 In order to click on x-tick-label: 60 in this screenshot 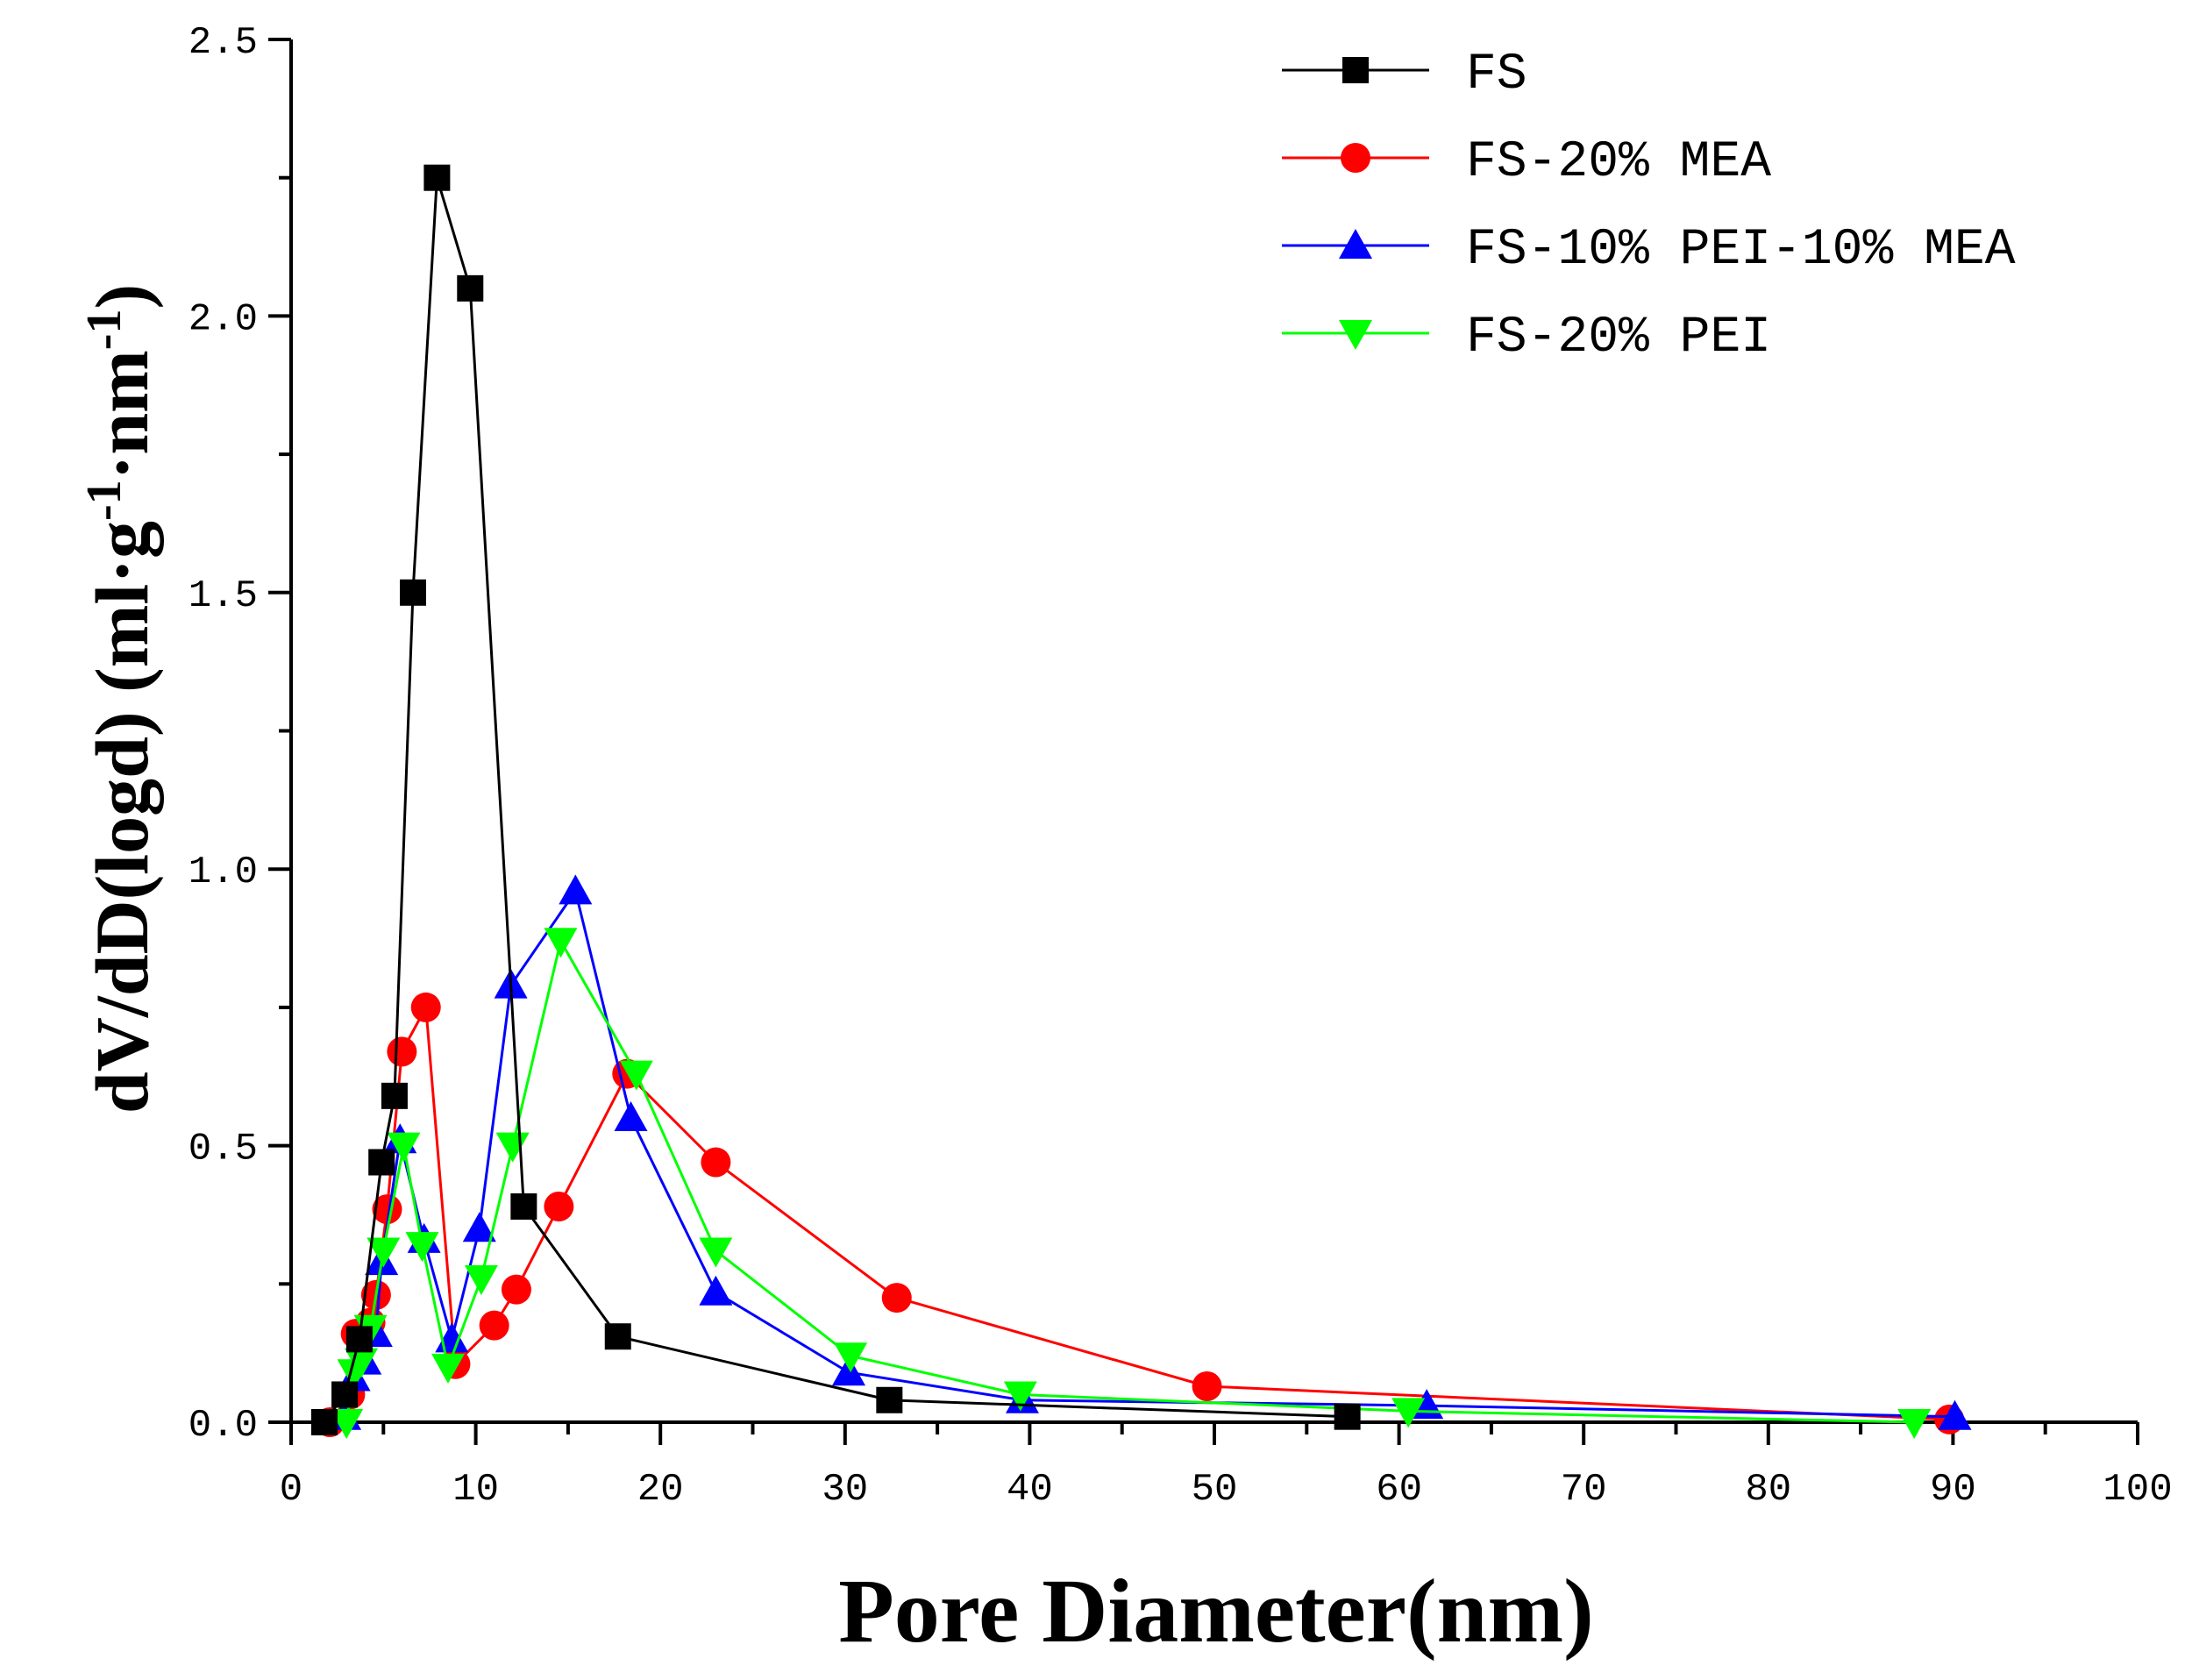, I will do `click(1399, 1490)`.